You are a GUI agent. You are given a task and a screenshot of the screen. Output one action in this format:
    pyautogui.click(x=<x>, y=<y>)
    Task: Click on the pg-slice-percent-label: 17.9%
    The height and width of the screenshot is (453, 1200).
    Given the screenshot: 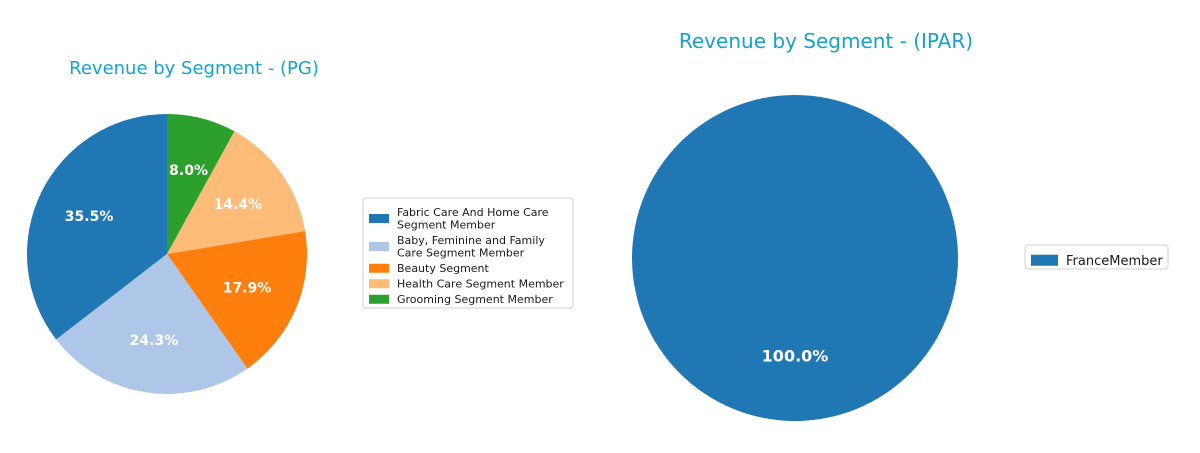 What is the action you would take?
    pyautogui.click(x=247, y=289)
    